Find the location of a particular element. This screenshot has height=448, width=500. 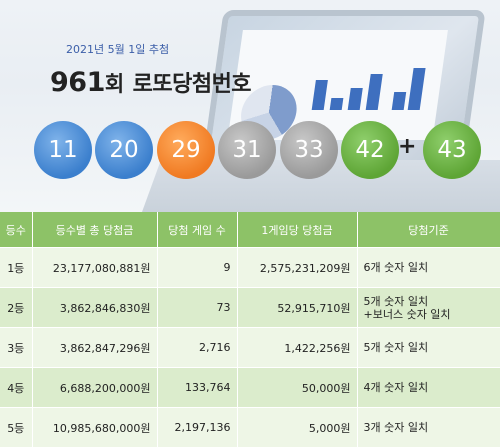

games-cell: 9 is located at coordinates (197, 267).